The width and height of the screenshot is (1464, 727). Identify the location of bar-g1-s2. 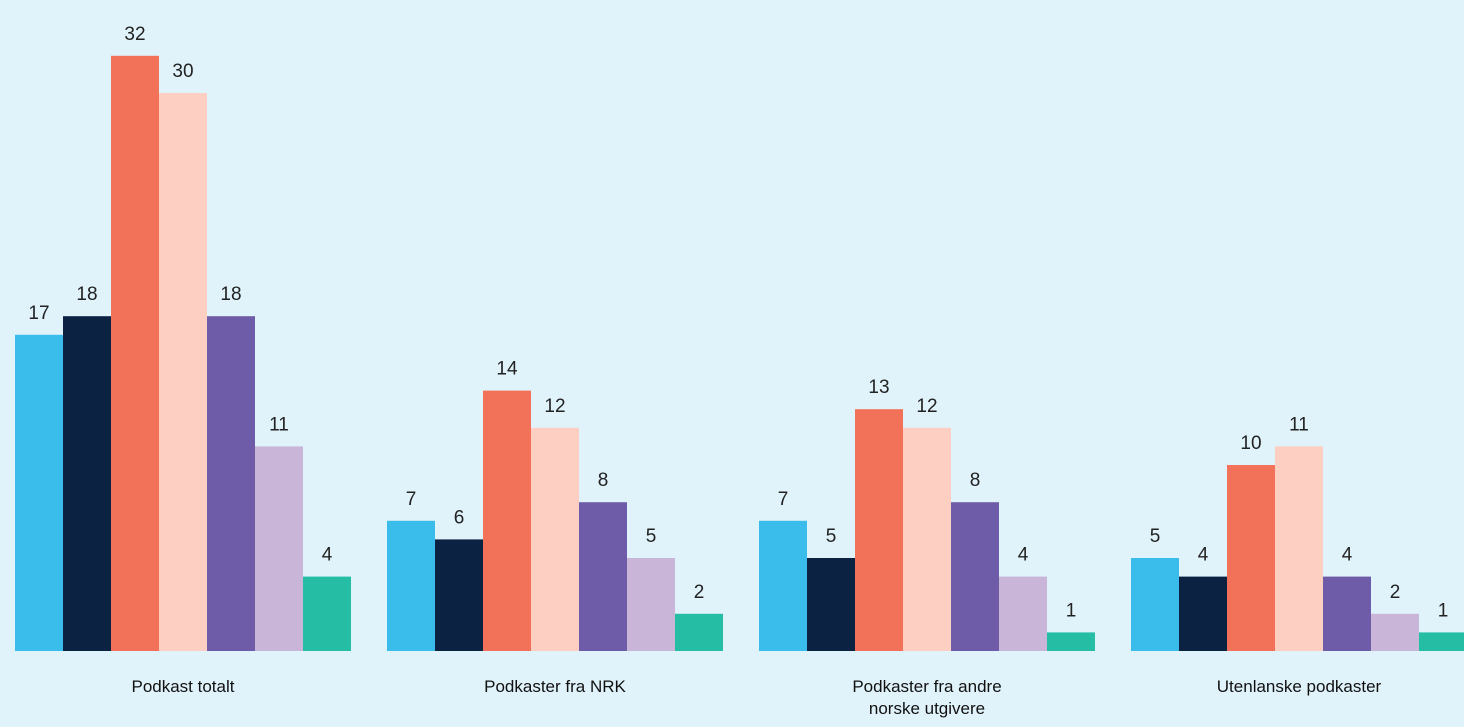
(87, 483).